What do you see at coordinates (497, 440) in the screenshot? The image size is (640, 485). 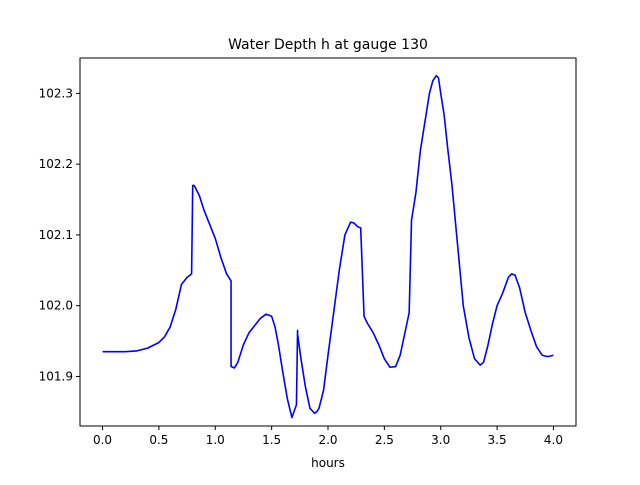 I see `x-tick-label: 3.5` at bounding box center [497, 440].